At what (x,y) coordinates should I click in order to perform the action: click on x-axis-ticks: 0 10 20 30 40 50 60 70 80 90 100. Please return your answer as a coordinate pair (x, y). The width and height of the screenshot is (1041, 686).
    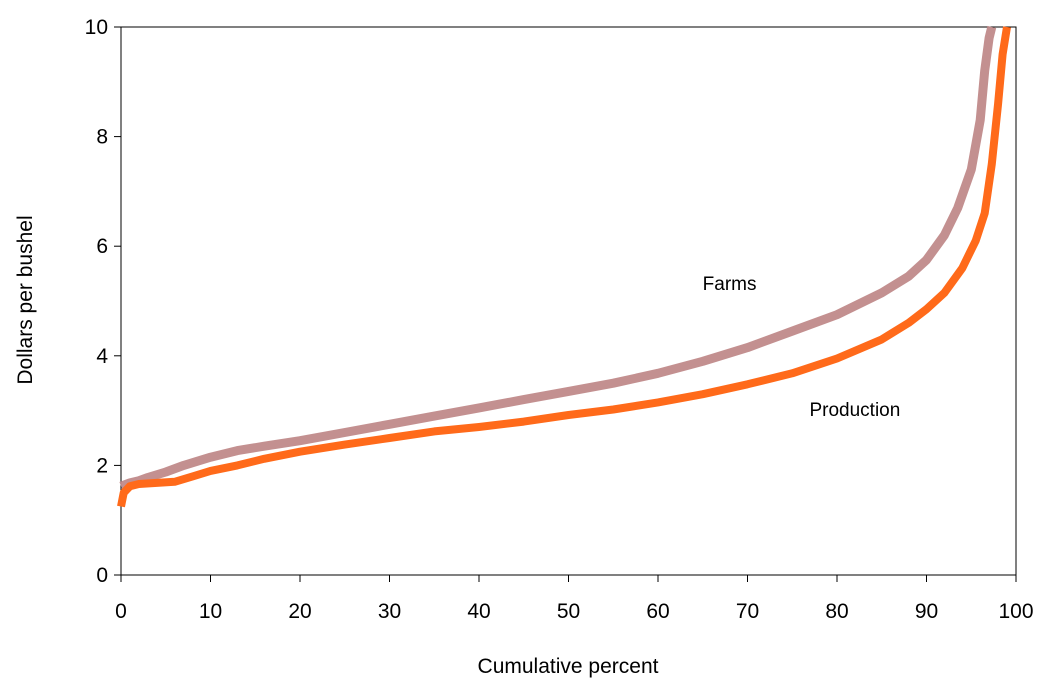
    Looking at the image, I should click on (574, 599).